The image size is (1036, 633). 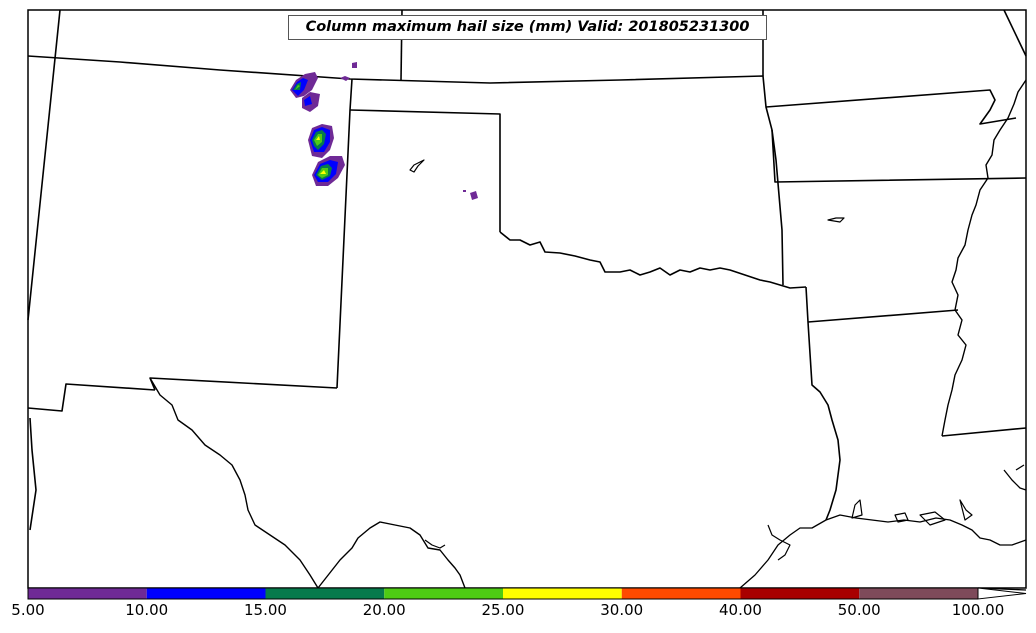 I want to click on border-ok-ks, so click(x=425, y=170).